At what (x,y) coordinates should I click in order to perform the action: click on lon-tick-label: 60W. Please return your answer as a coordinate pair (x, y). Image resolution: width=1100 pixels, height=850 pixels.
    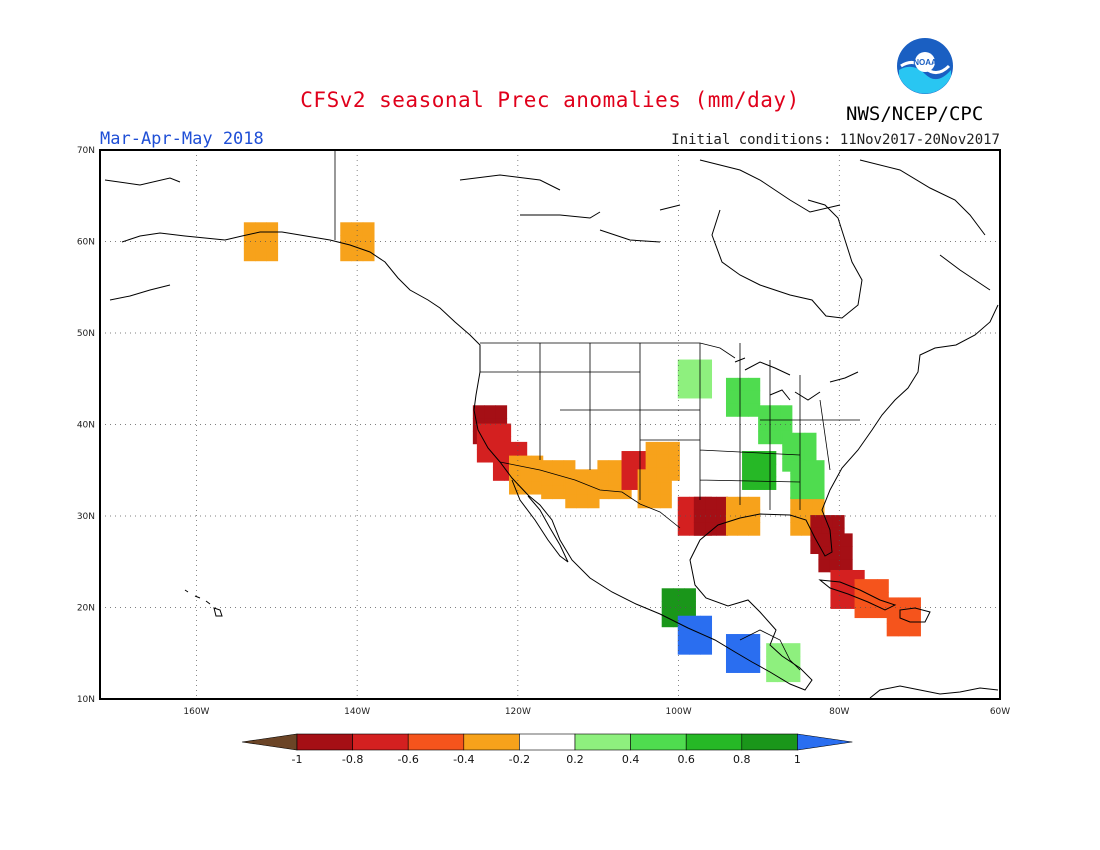
    Looking at the image, I should click on (1000, 712).